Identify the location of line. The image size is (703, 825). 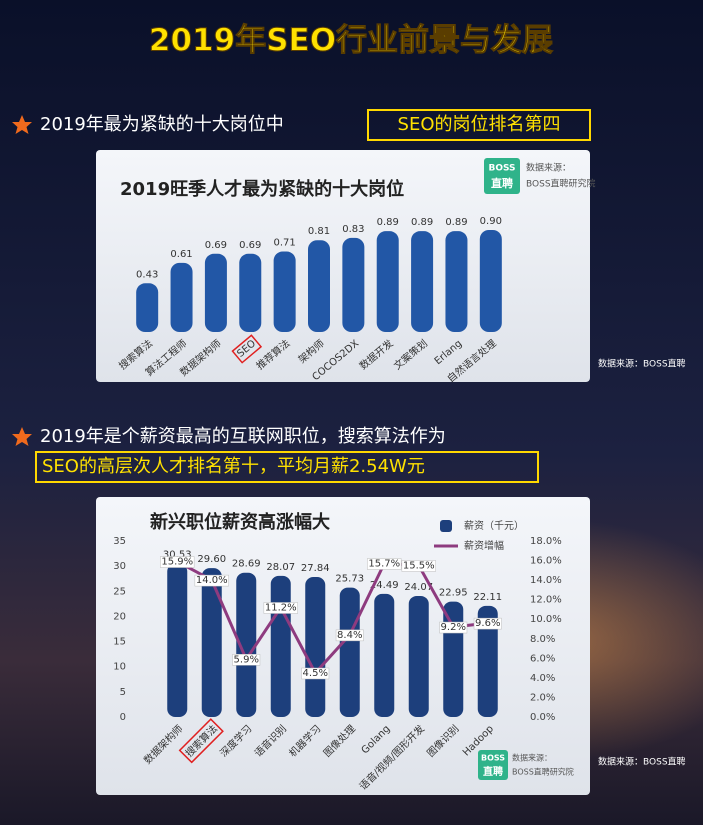
(332, 618).